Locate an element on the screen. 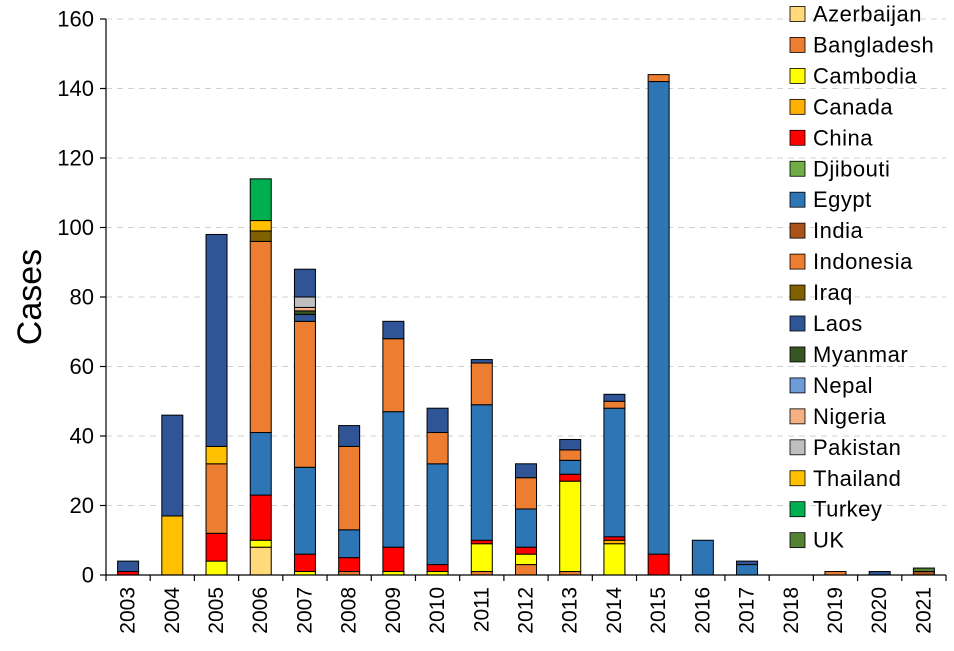 This screenshot has width=954, height=651. x-tick-label: 2010 is located at coordinates (437, 610).